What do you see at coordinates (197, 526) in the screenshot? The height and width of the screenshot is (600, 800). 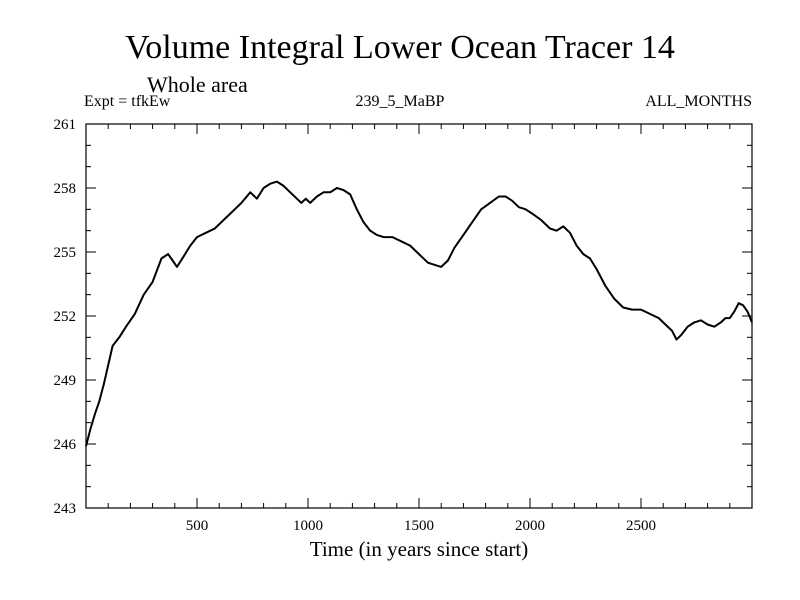 I see `x-tick-label: 500` at bounding box center [197, 526].